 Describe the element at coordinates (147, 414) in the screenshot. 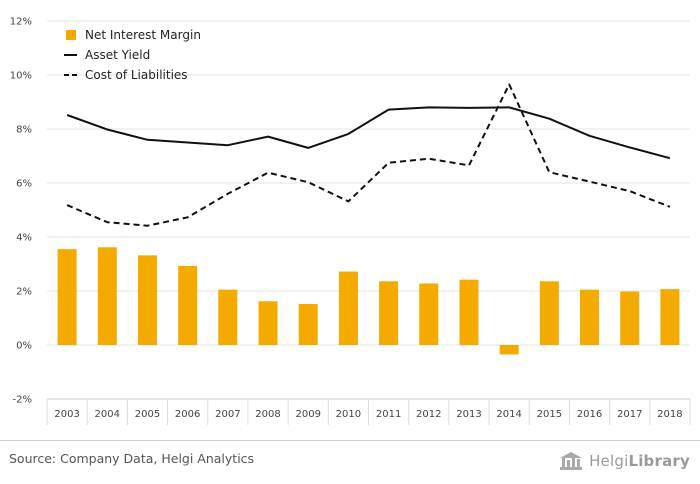

I see `x-tick-label: 2005` at that location.